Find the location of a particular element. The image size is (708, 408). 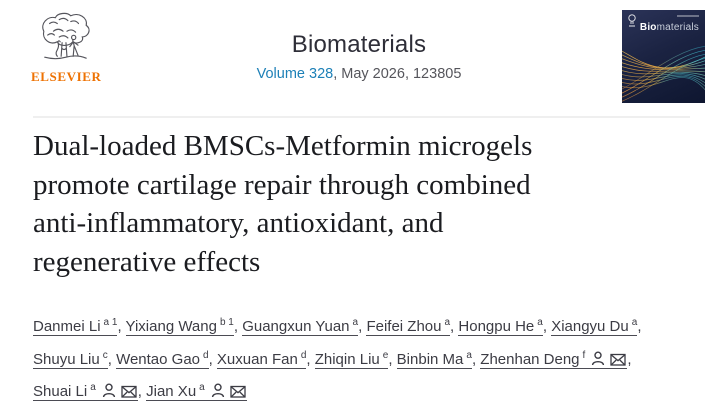

author-feifei-zhou: Feifei Zhou a is located at coordinates (408, 326).